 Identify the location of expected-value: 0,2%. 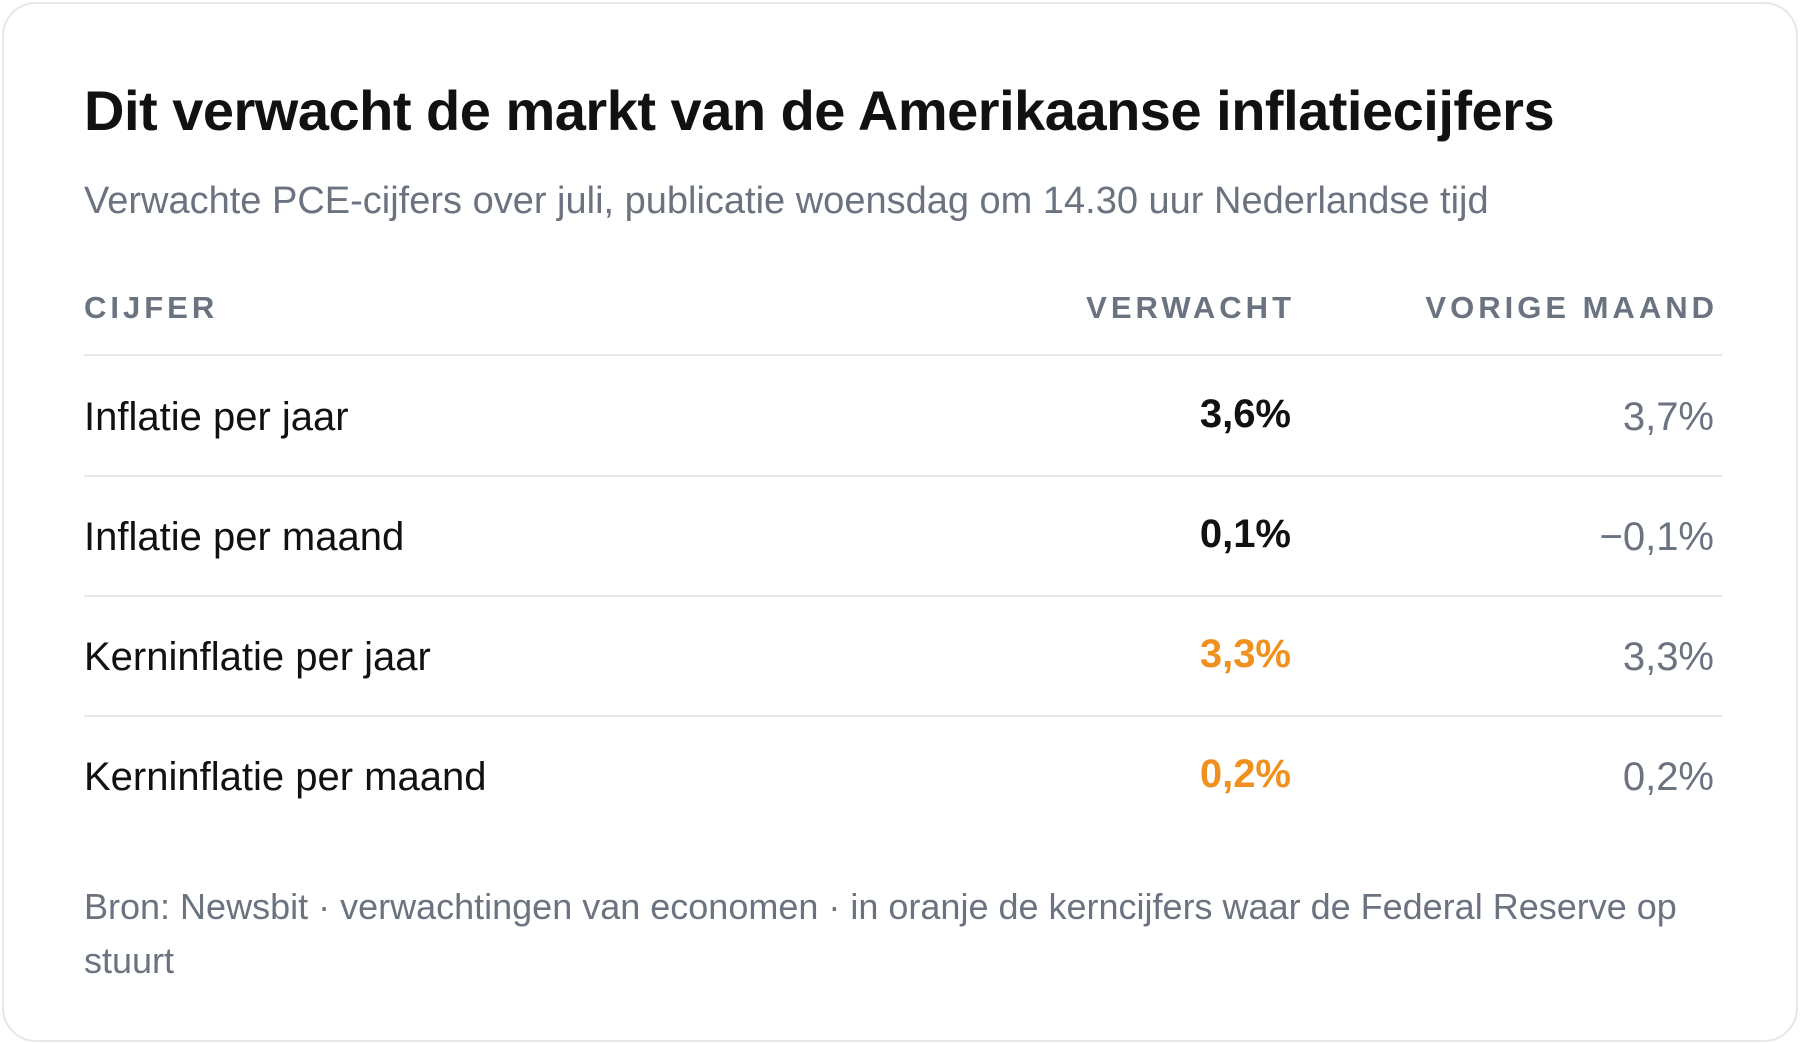
(1245, 774).